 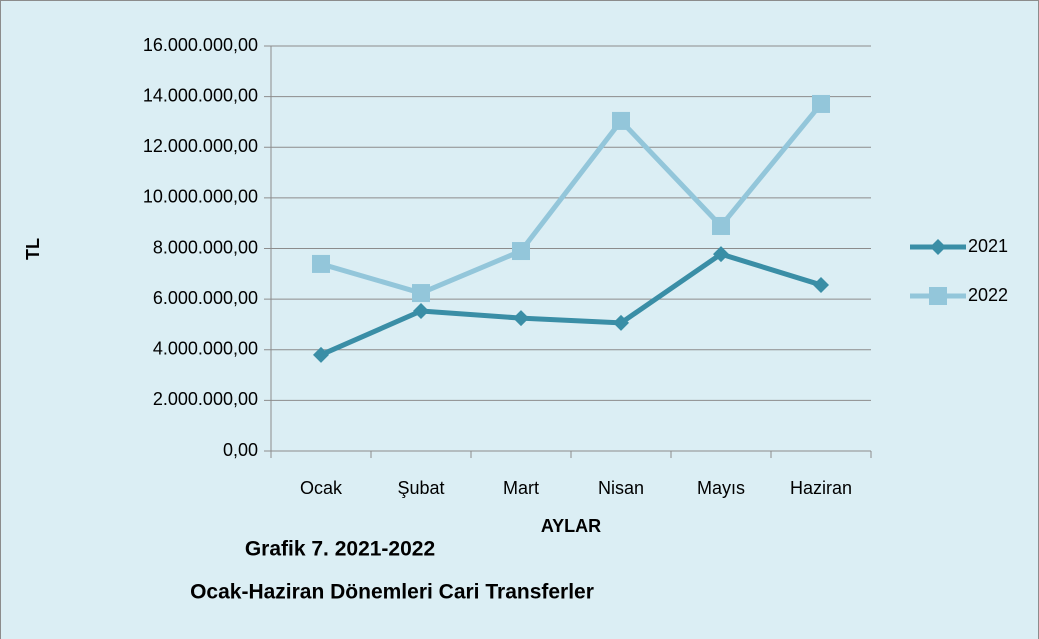 What do you see at coordinates (821, 488) in the screenshot?
I see `x-tick-label: Haziran` at bounding box center [821, 488].